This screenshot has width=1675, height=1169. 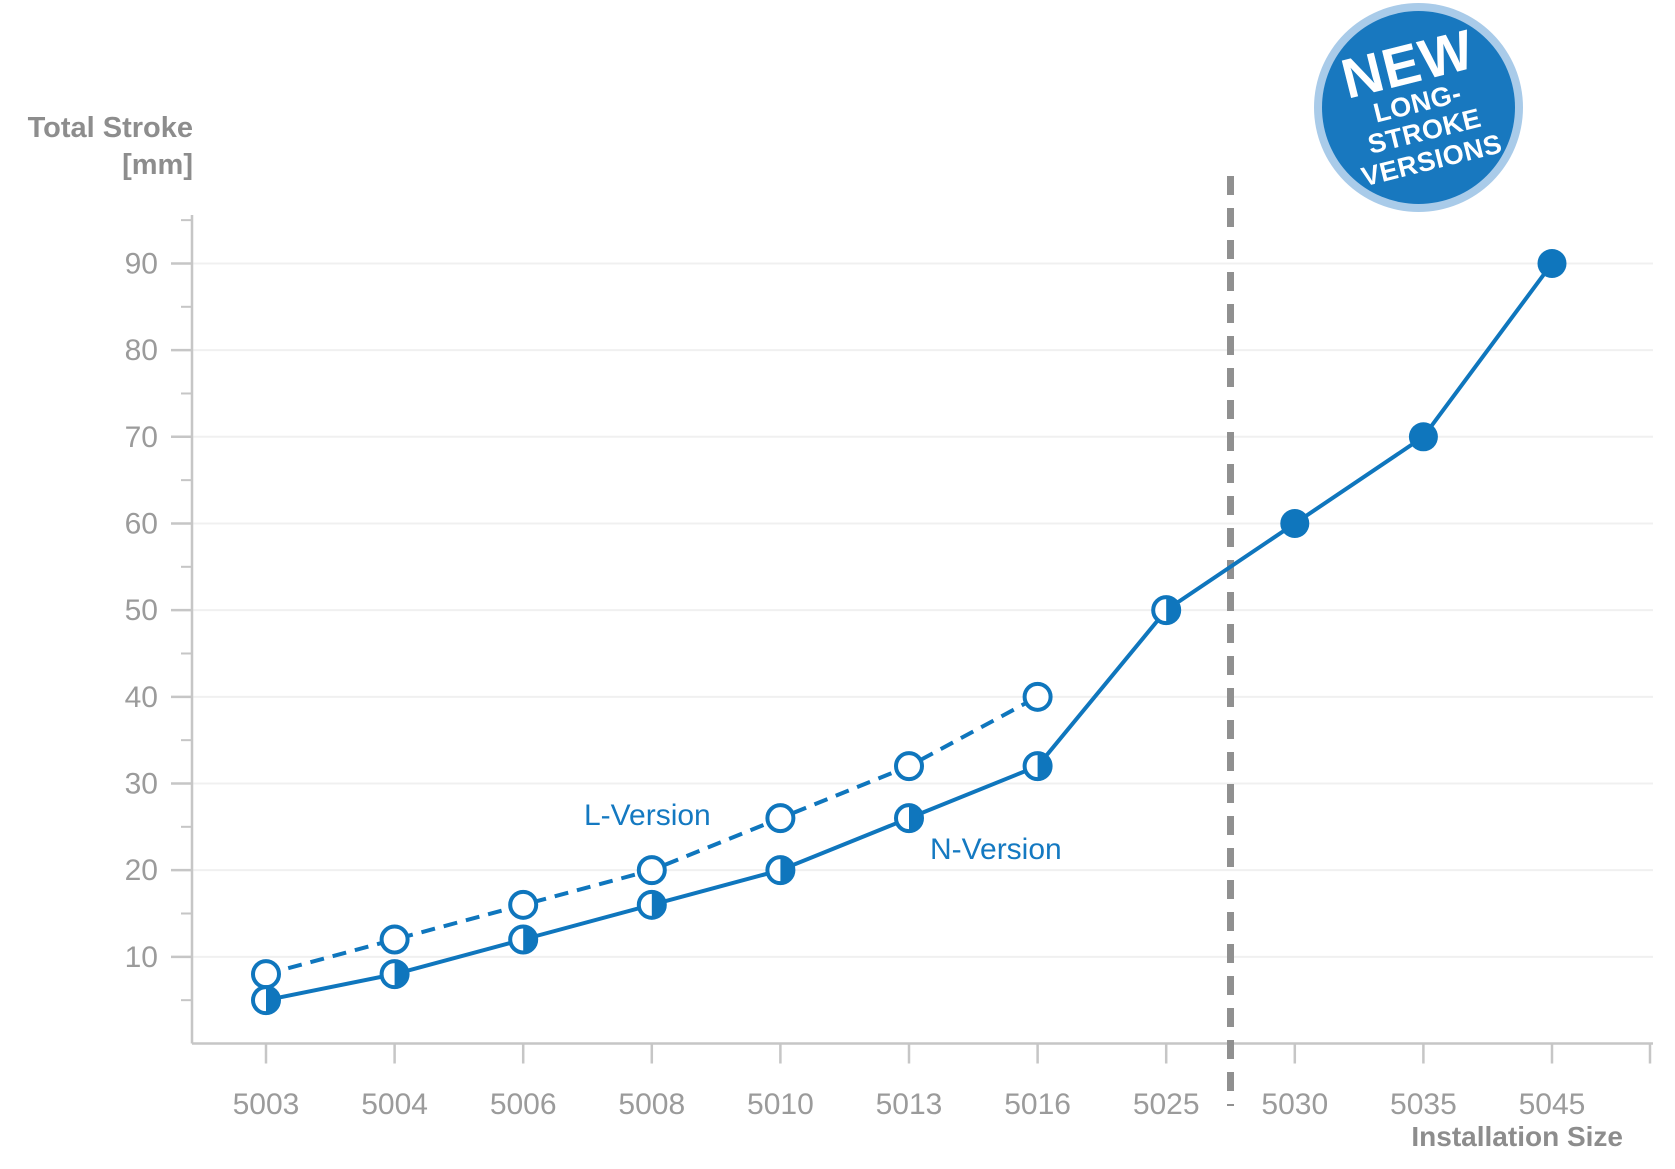 What do you see at coordinates (110, 128) in the screenshot?
I see `y-axis-title-line1: Total Stroke` at bounding box center [110, 128].